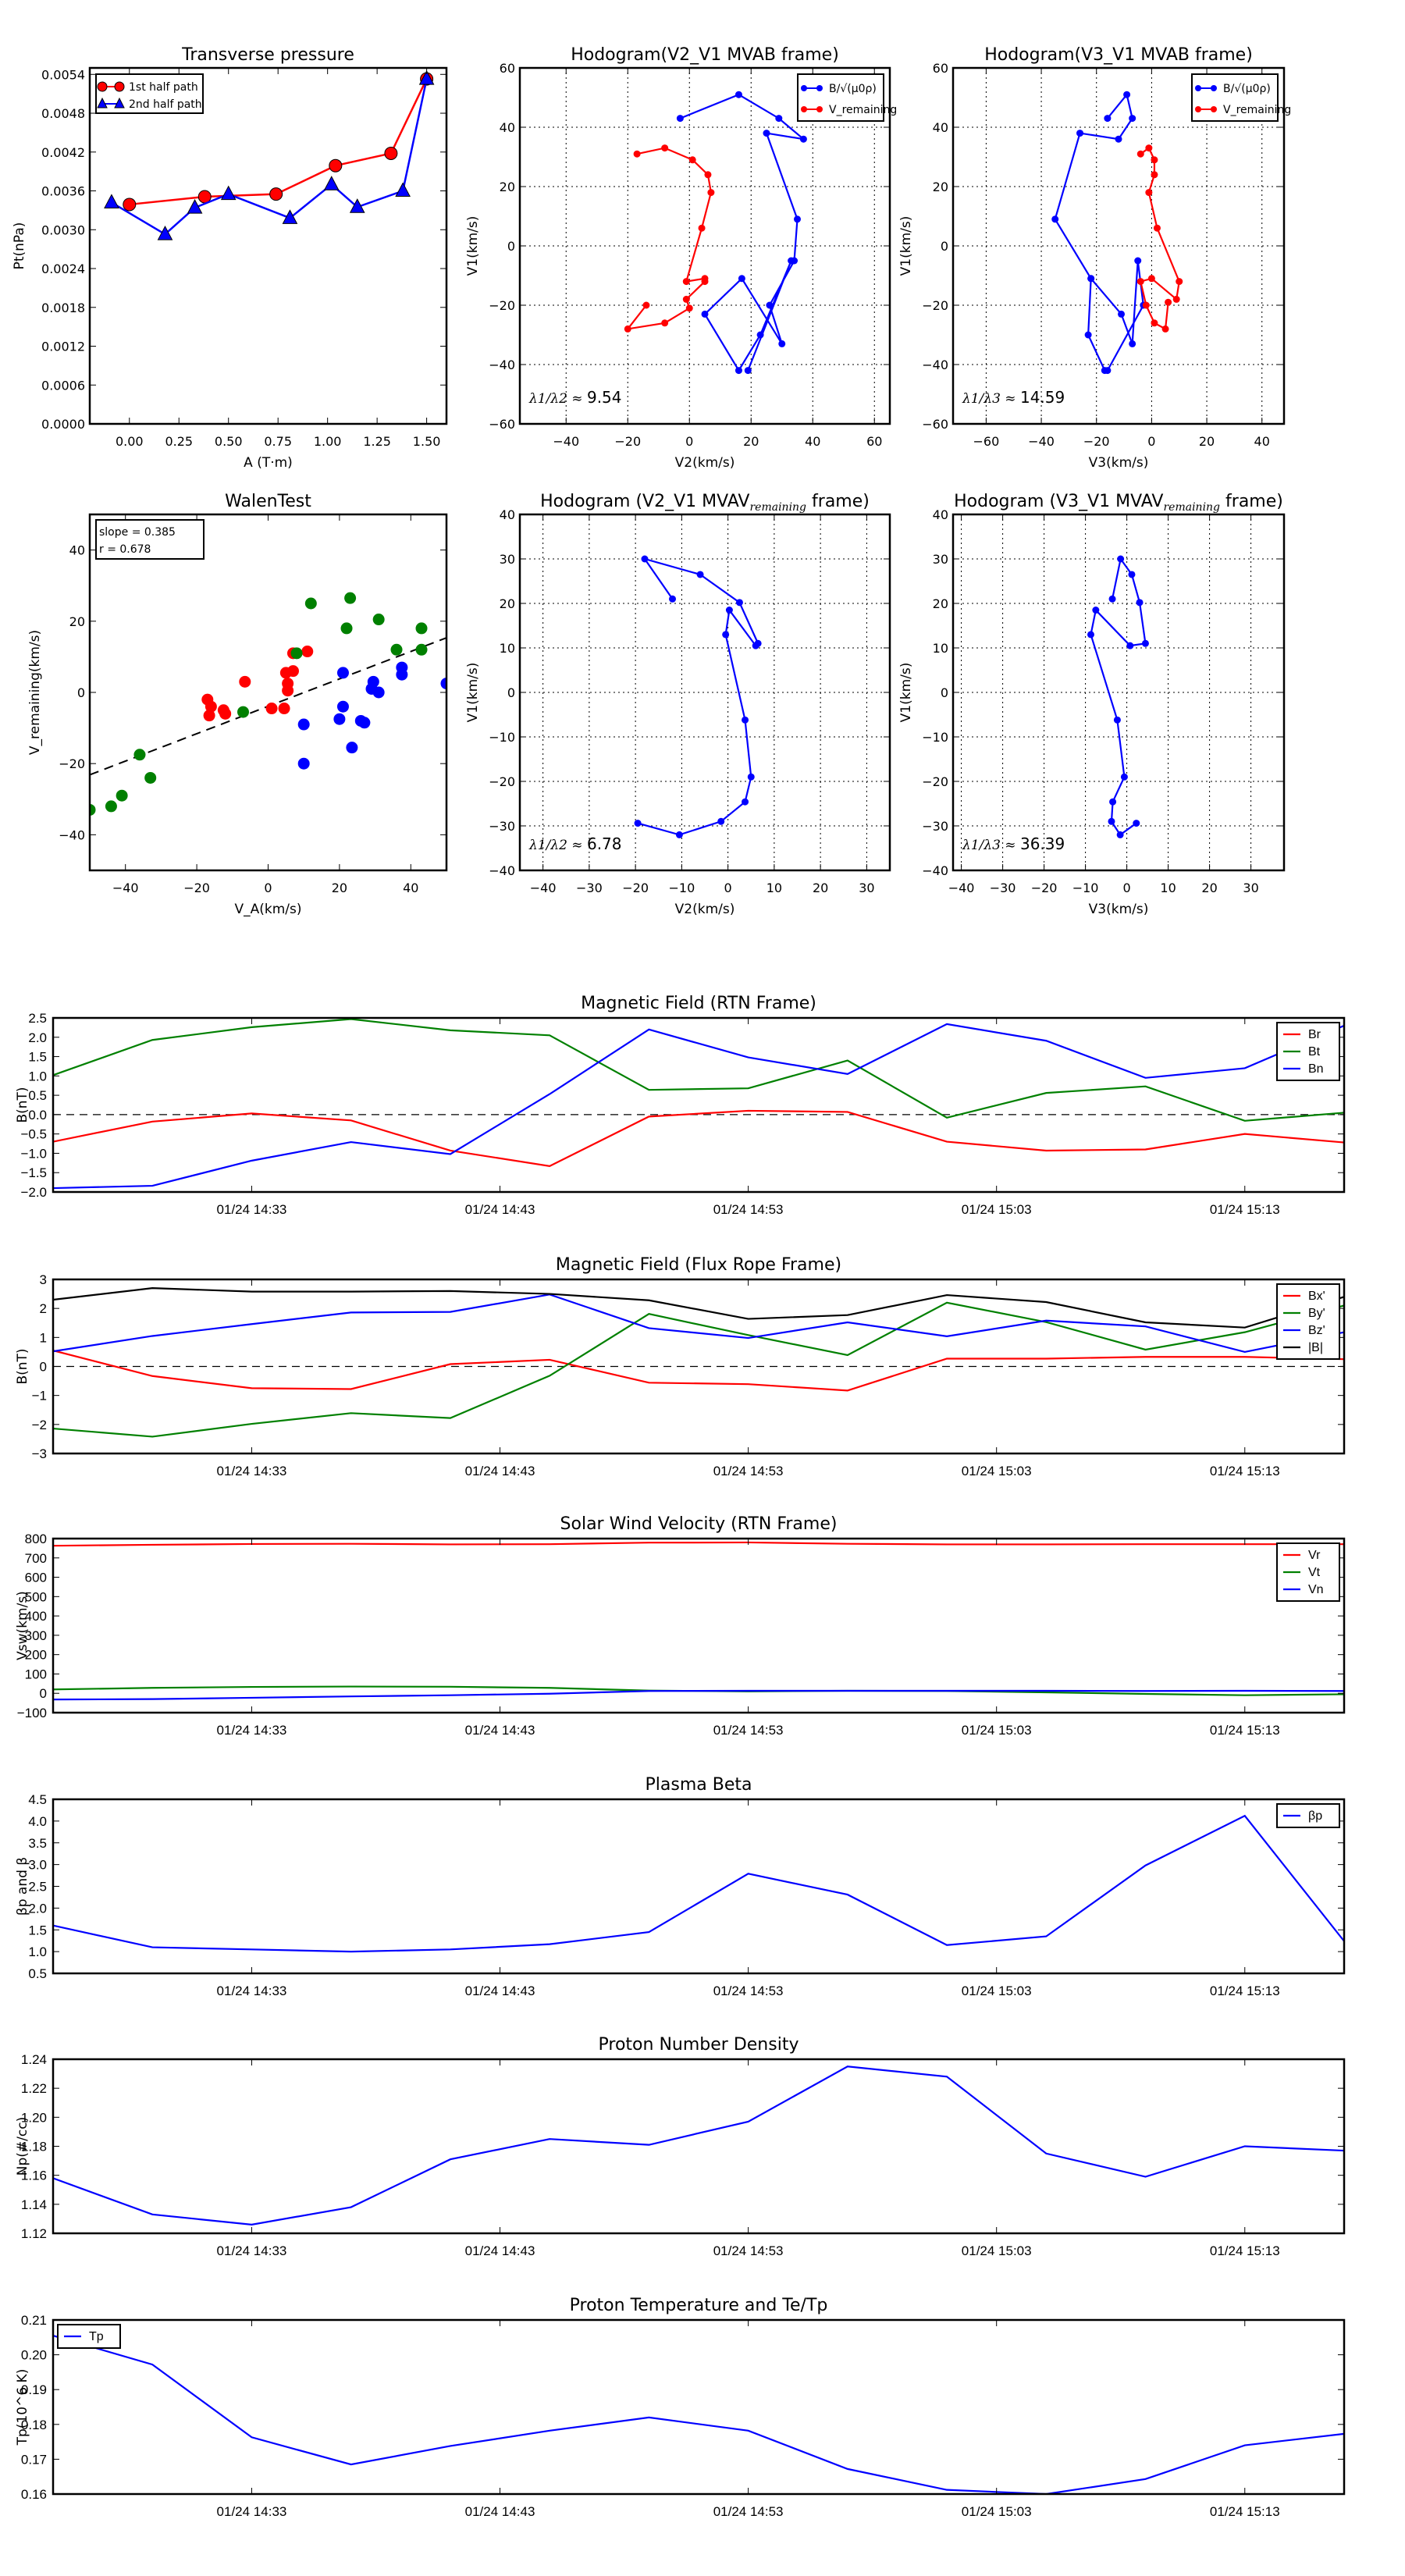  What do you see at coordinates (63, 308) in the screenshot?
I see `y-tick-label: 0.0018` at bounding box center [63, 308].